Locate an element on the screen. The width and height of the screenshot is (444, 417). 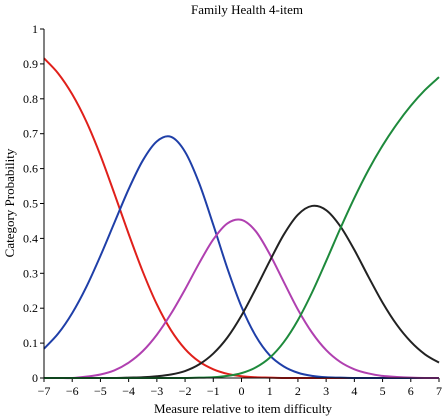
y-axis-label: Category Probability is located at coordinates (9, 202).